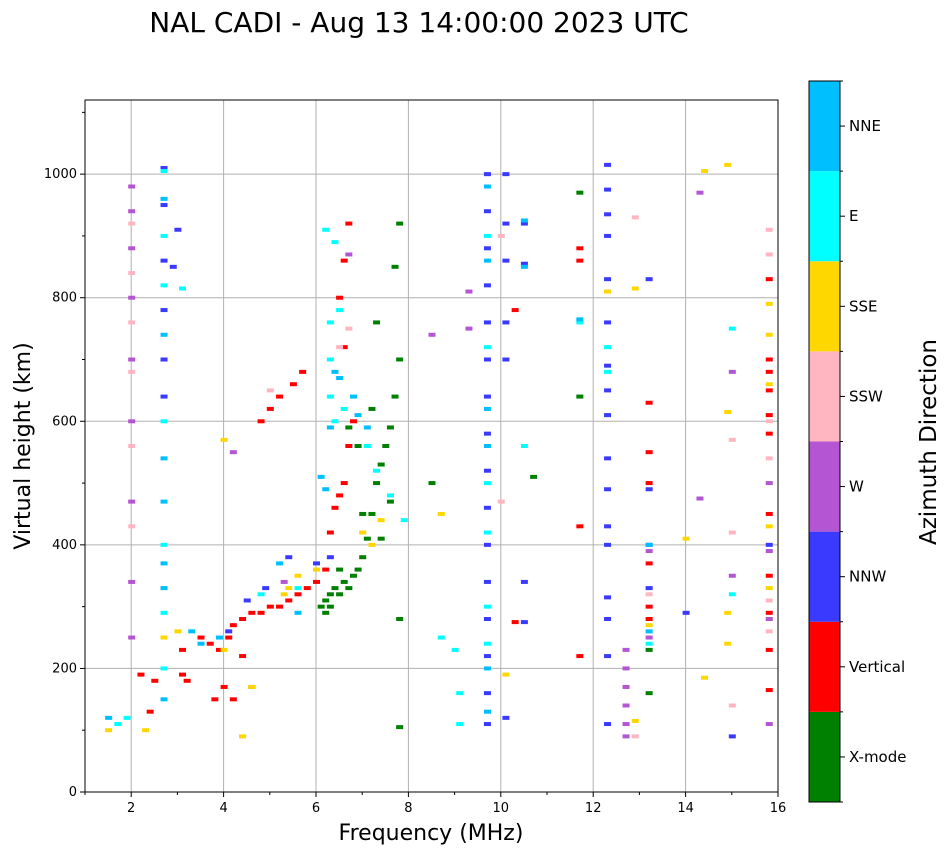 This screenshot has height=856, width=951. What do you see at coordinates (929, 442) in the screenshot?
I see `colorbar-title: Azimuth Direction` at bounding box center [929, 442].